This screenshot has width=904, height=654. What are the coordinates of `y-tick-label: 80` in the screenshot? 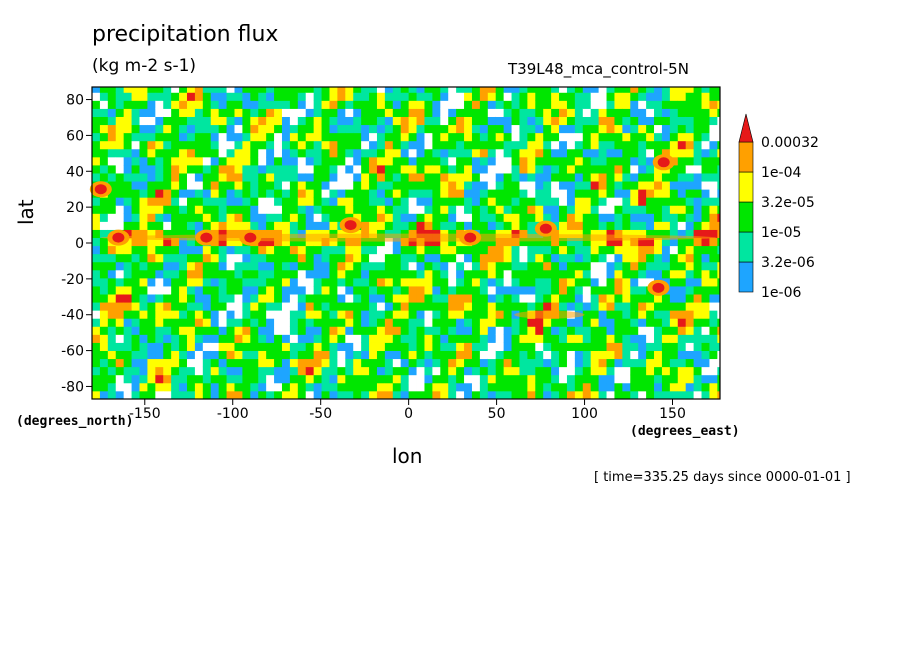 It's located at (75, 101).